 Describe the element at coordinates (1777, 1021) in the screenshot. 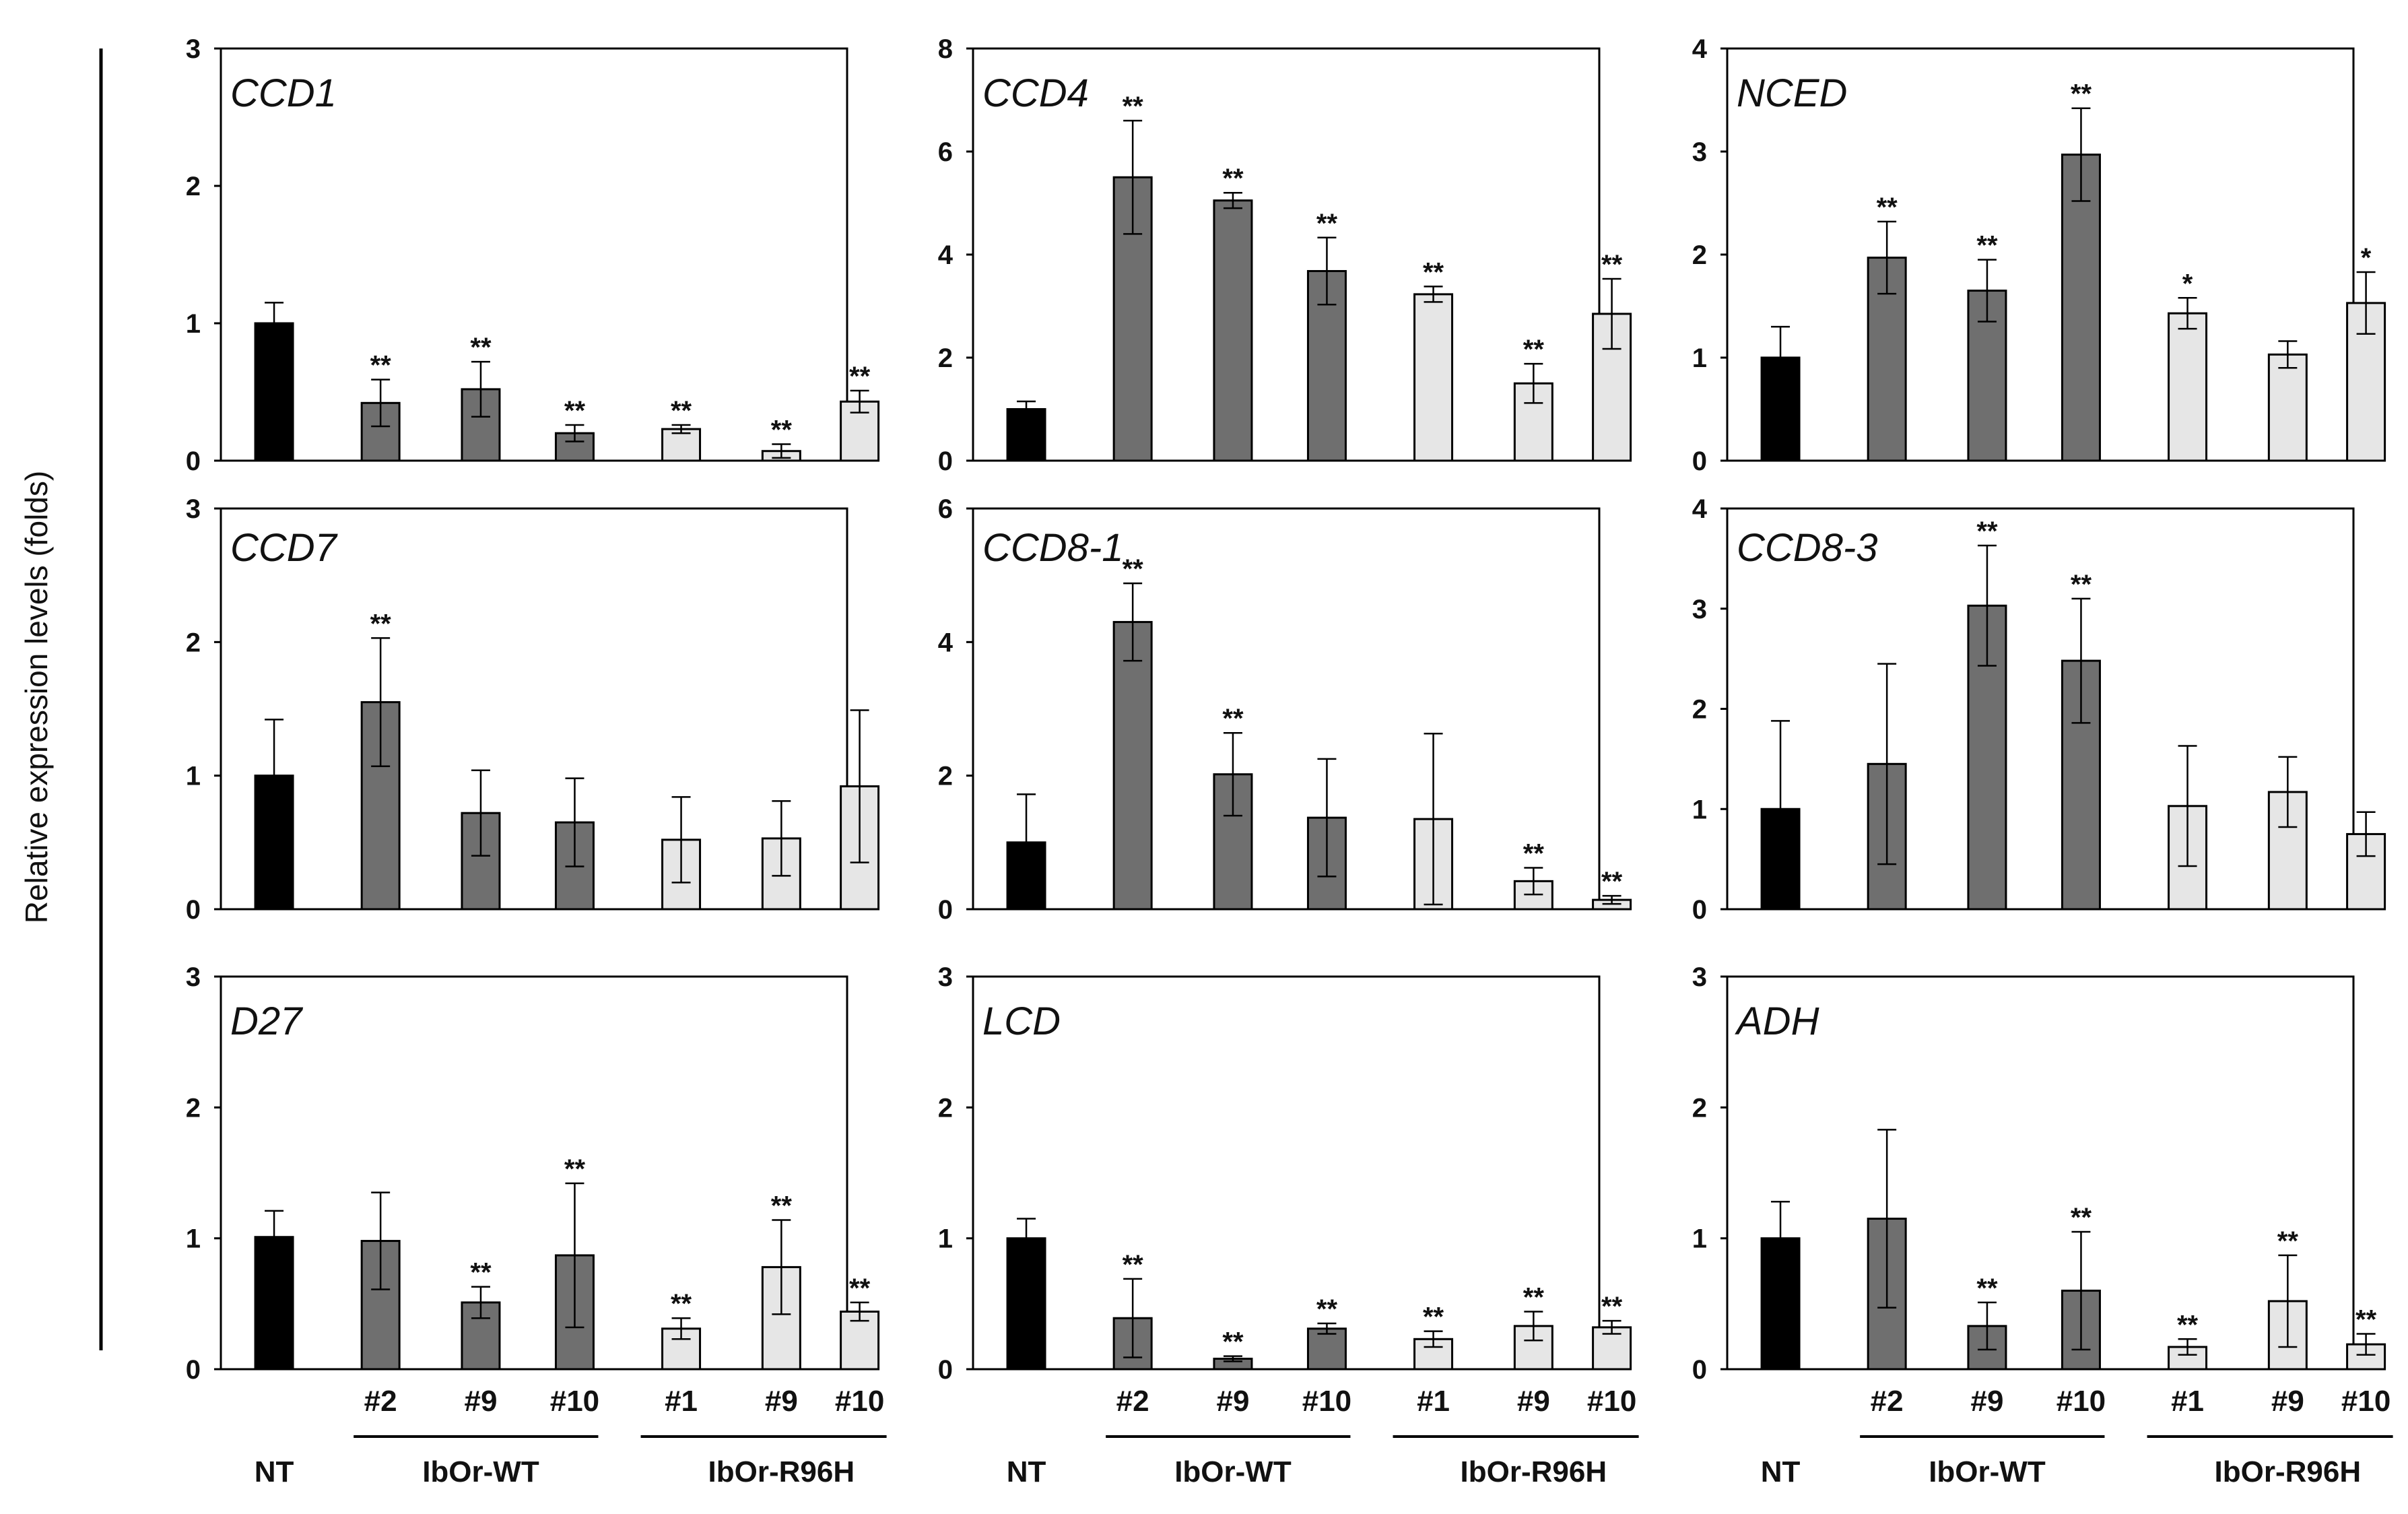

I see `gene-title: ADH` at that location.